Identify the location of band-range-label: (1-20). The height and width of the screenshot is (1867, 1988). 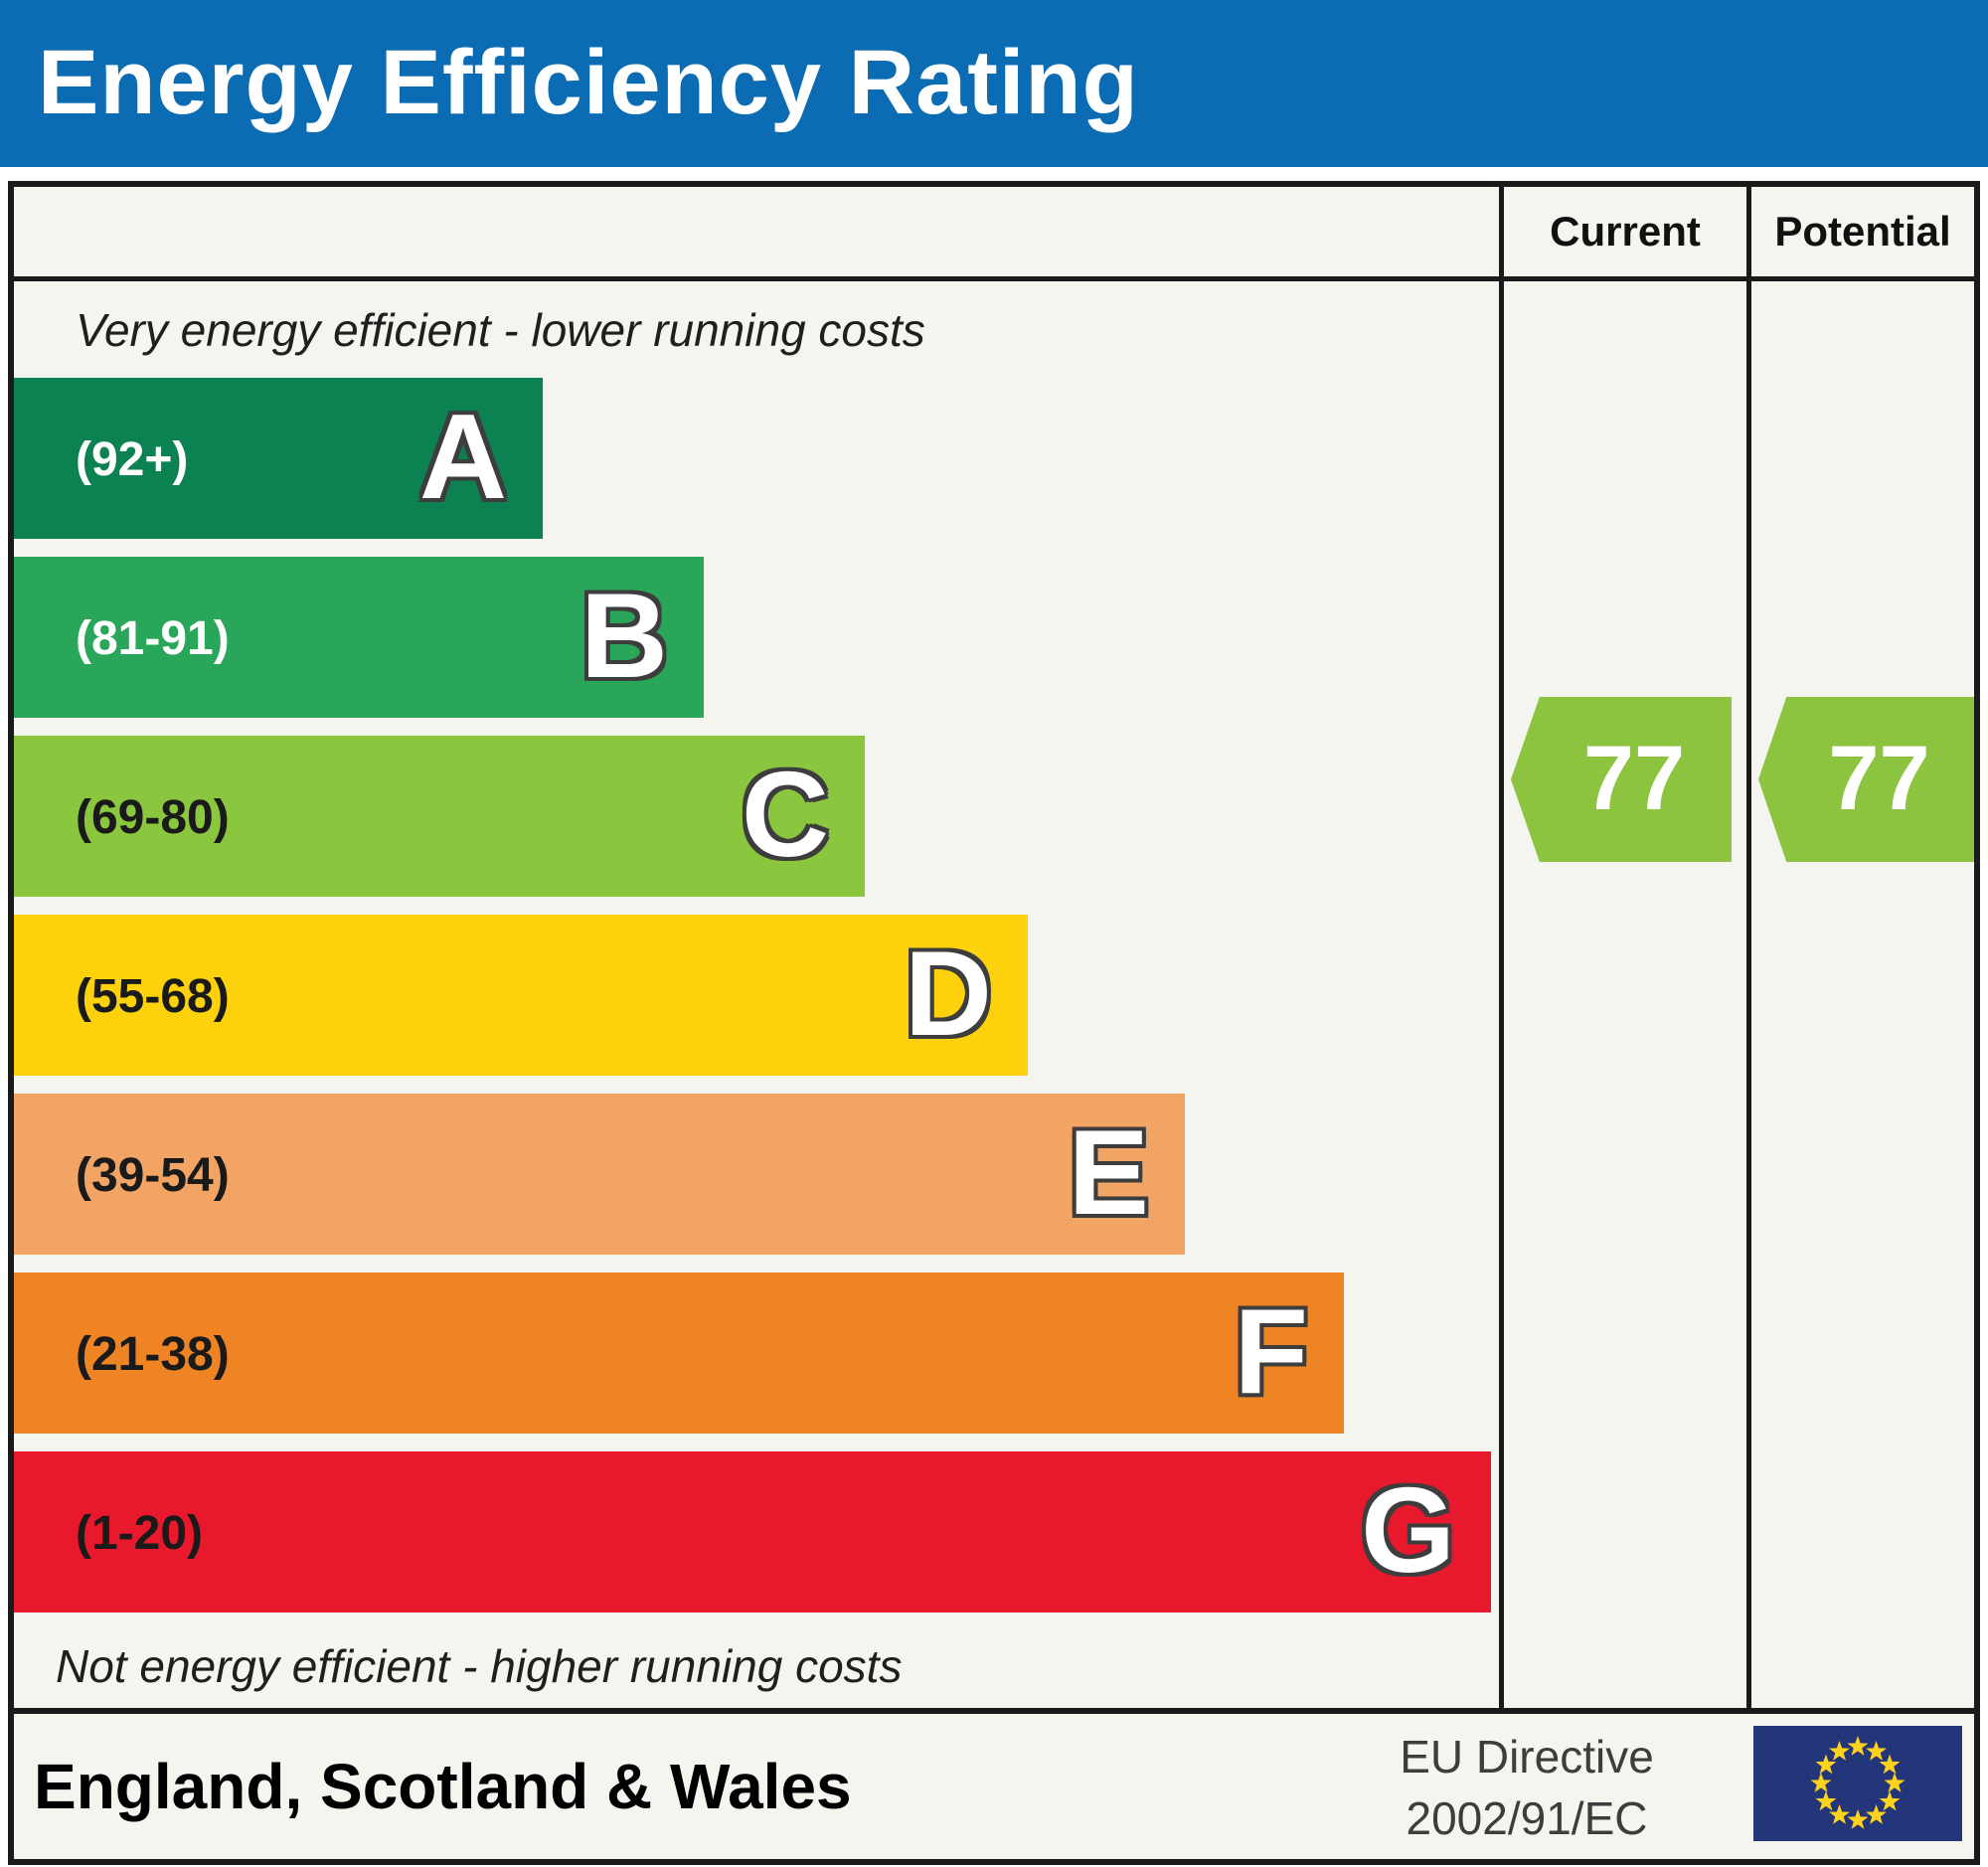
(140, 1533).